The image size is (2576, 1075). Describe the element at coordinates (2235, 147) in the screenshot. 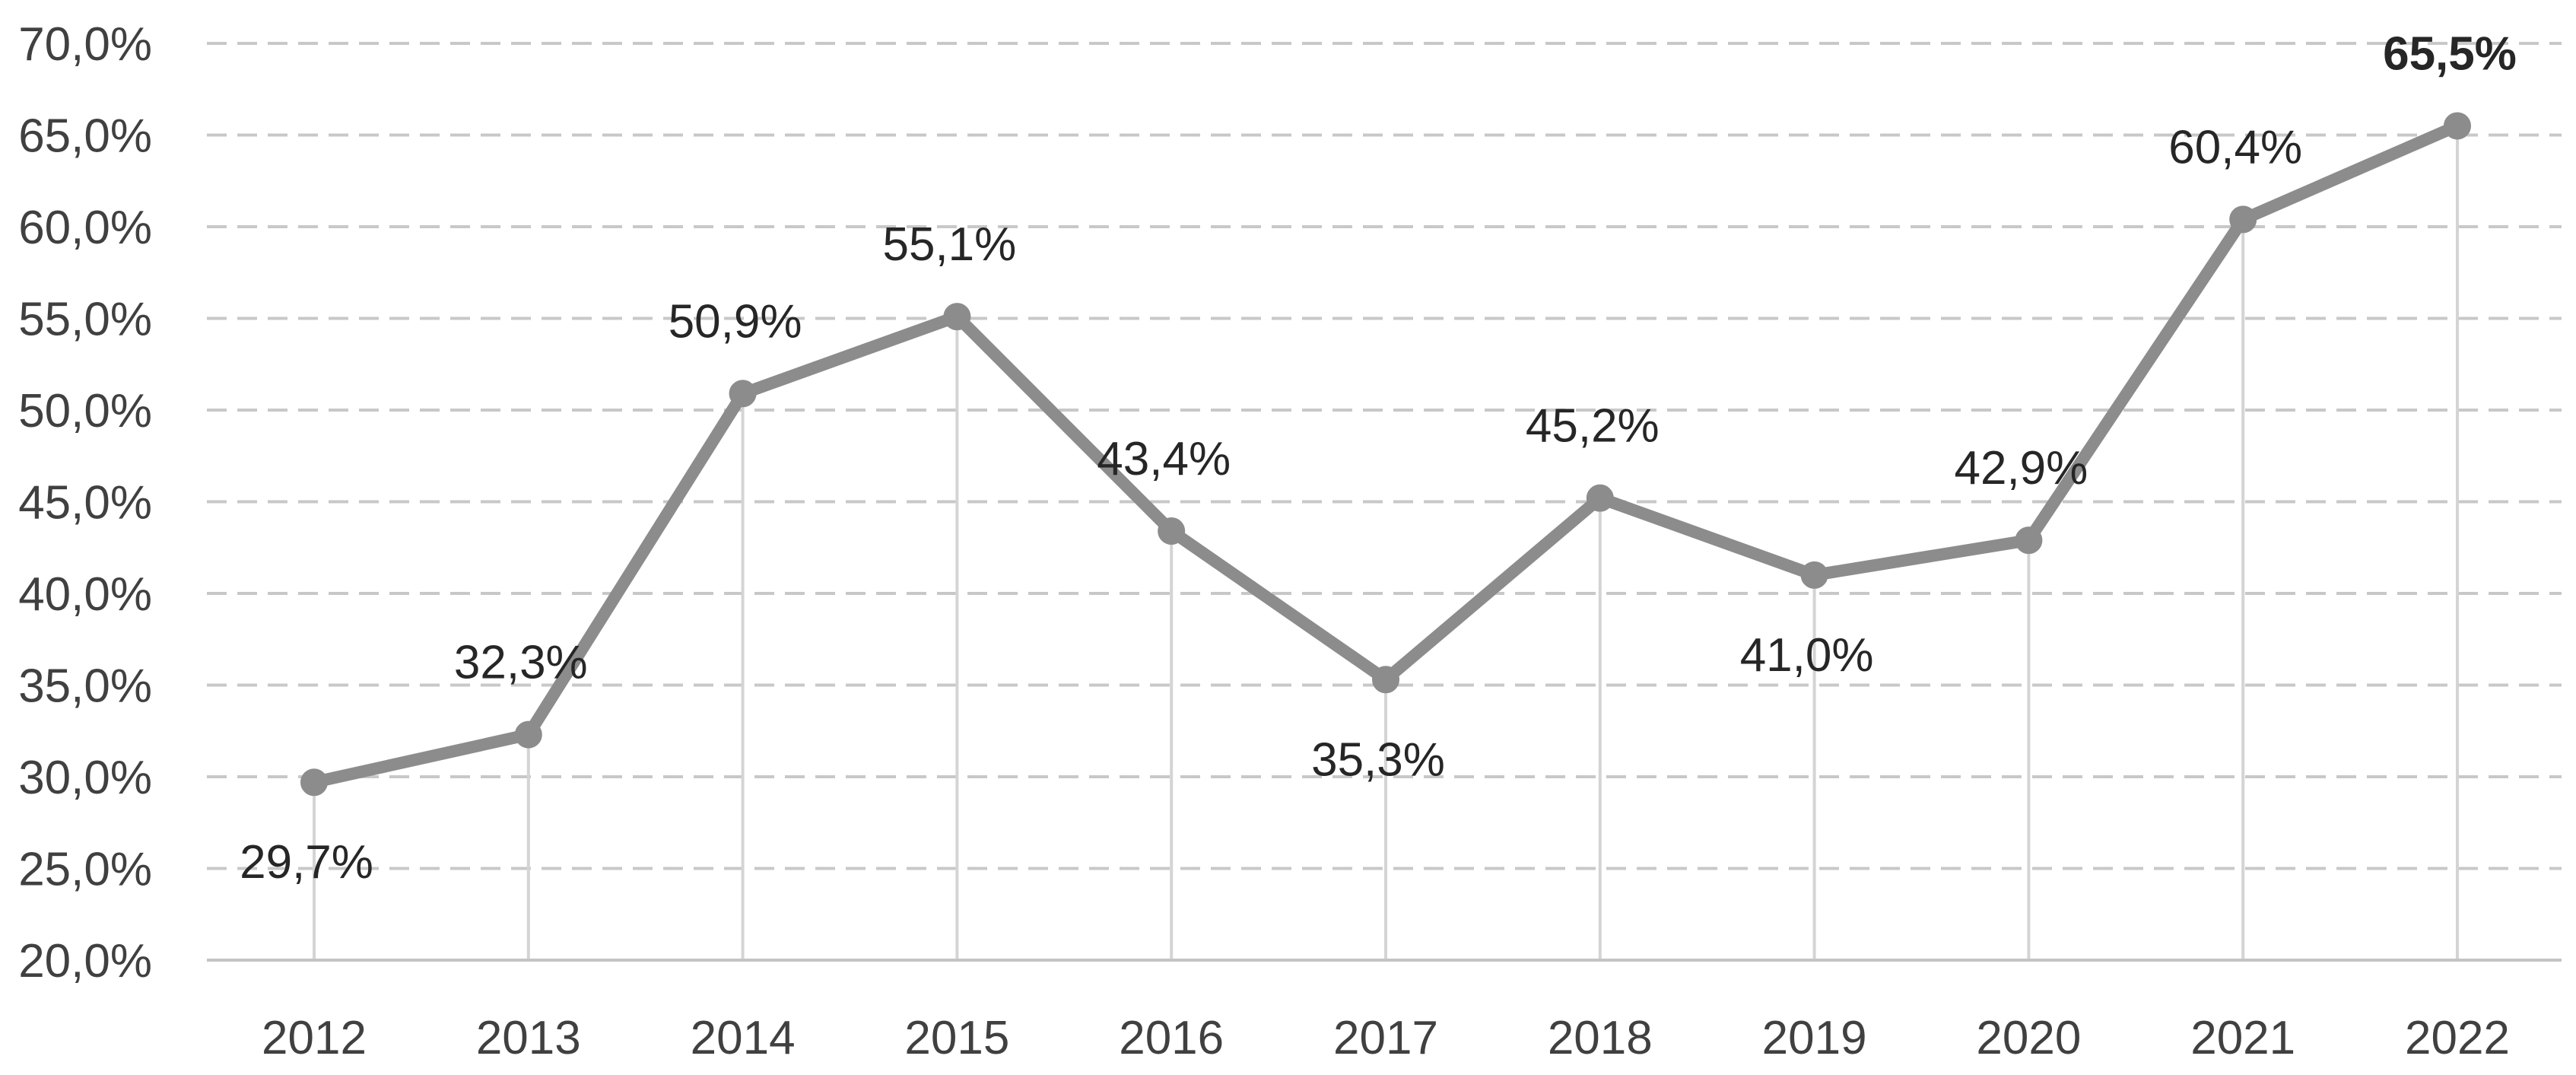

I see `data-label: 60,4%` at that location.